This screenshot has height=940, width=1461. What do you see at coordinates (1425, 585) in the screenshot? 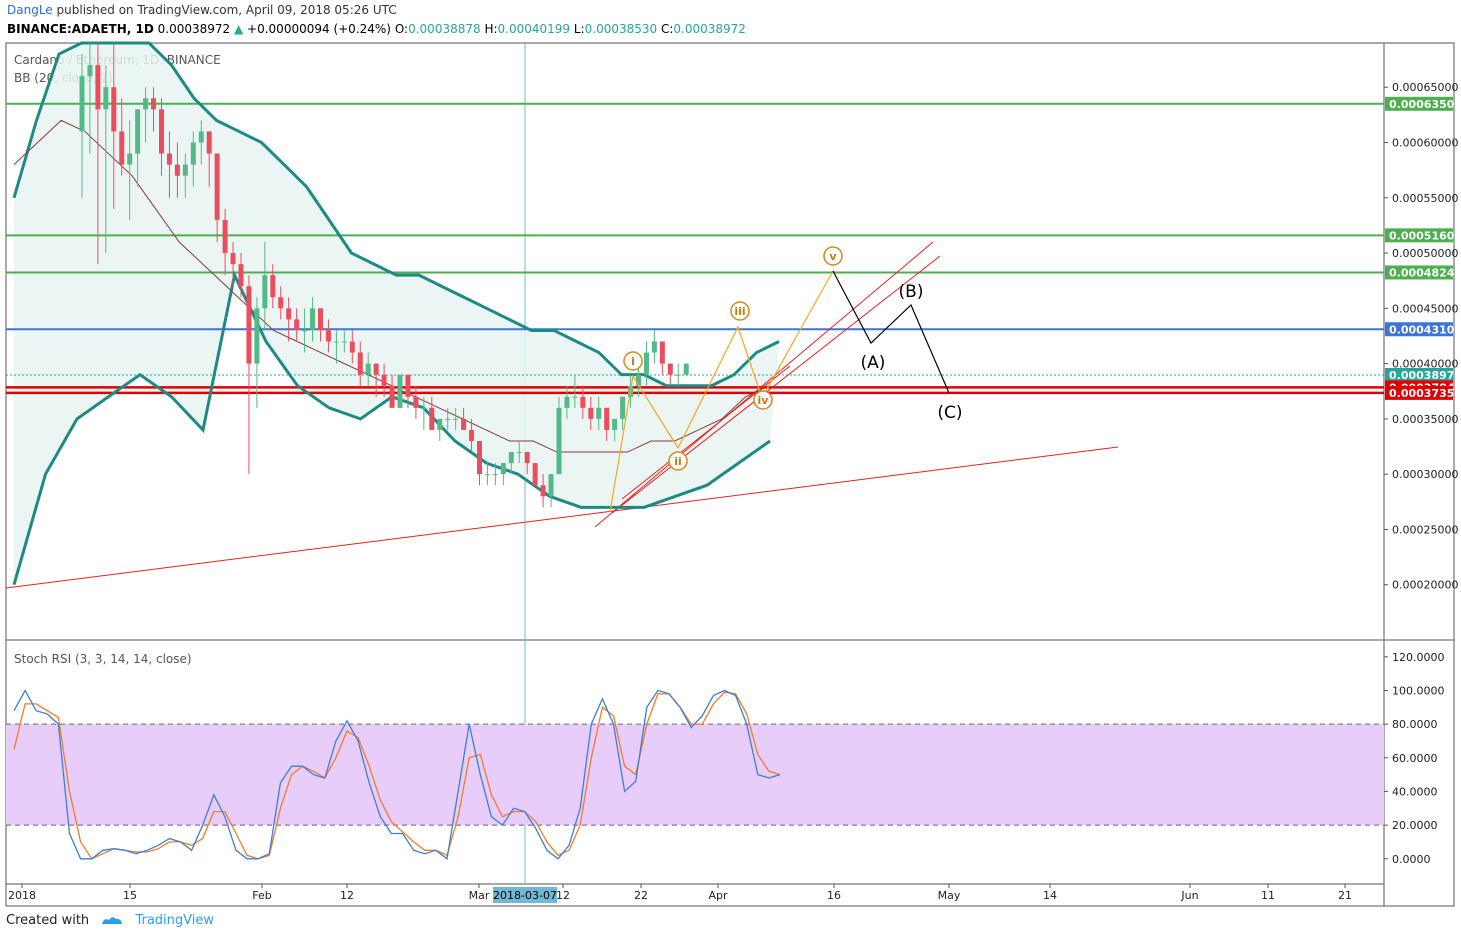
I see `price-tick-label: 0.00020000` at bounding box center [1425, 585].